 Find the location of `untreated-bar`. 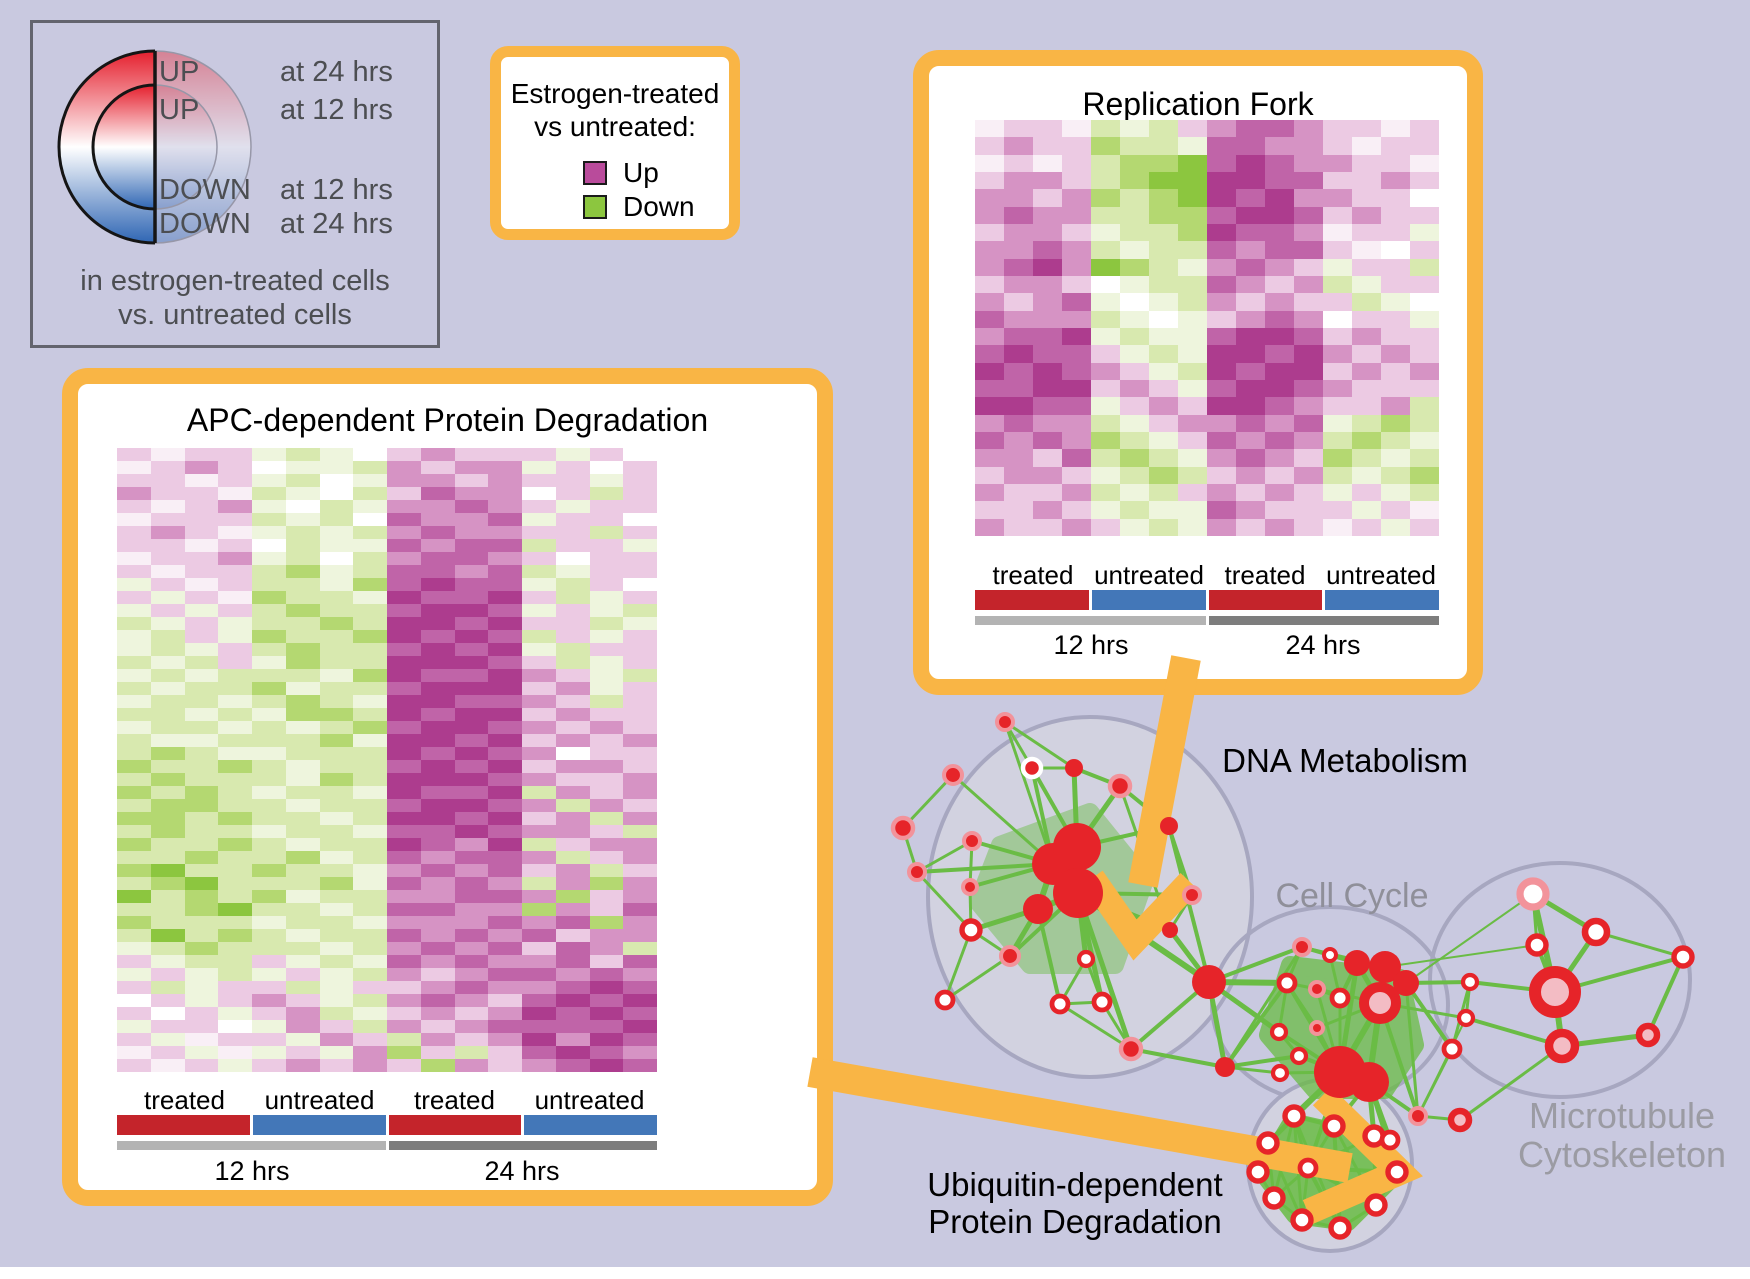

untreated-bar is located at coordinates (590, 1125).